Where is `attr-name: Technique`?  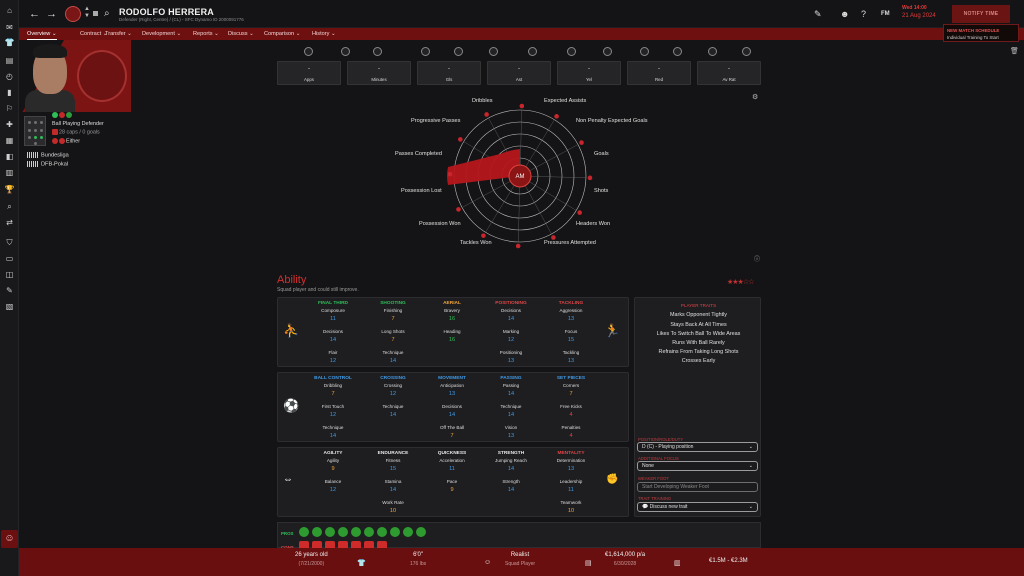 attr-name: Technique is located at coordinates (333, 427).